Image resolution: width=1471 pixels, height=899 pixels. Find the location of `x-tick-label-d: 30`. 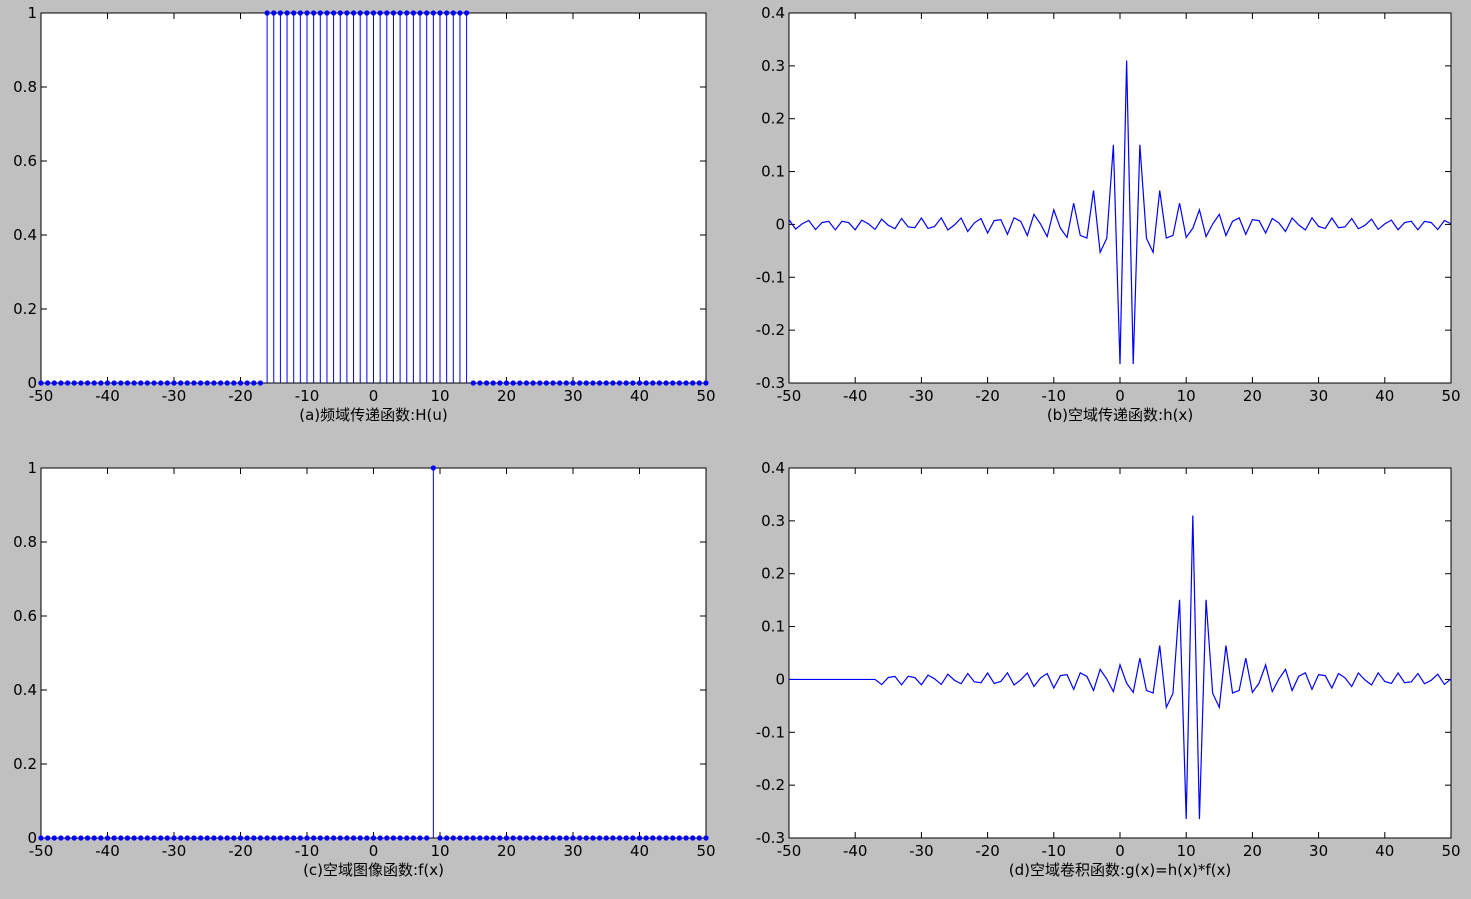

x-tick-label-d: 30 is located at coordinates (1318, 851).